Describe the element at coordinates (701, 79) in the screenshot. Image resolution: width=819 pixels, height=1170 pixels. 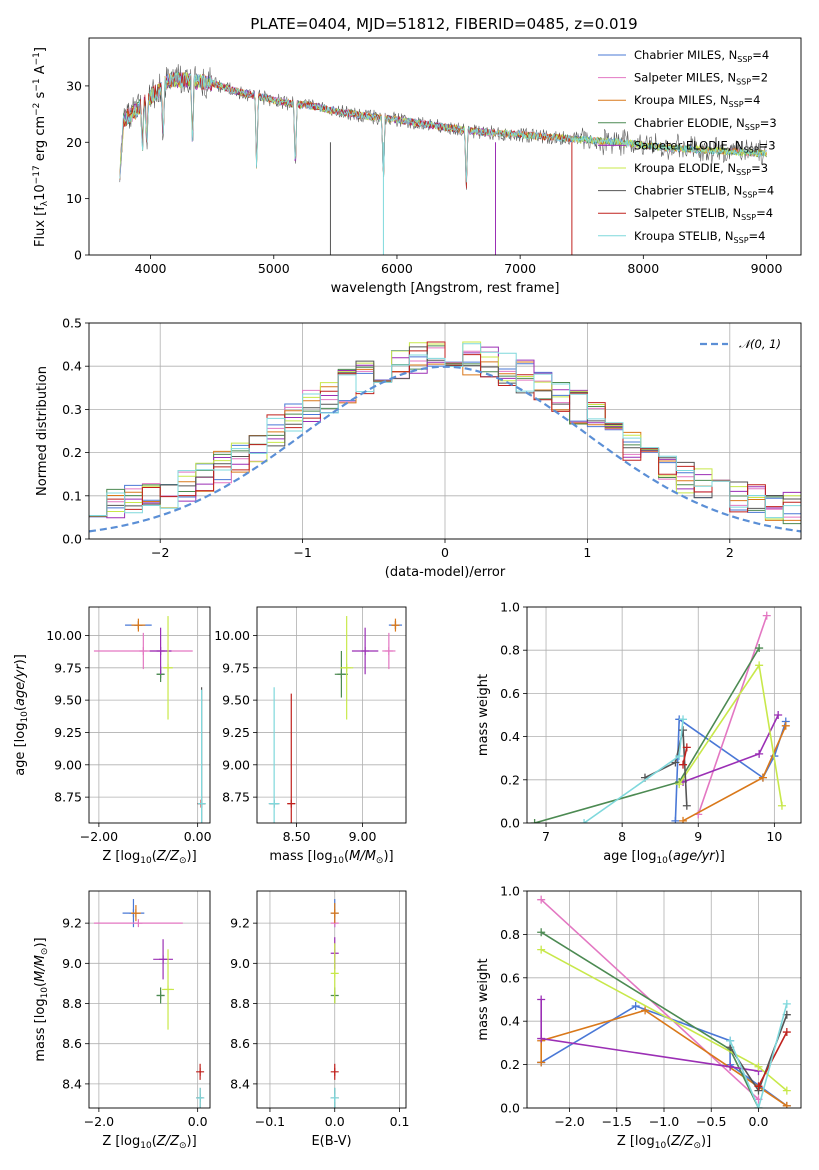
I see `legend-label: Salpeter MILES, NSSP=2` at that location.